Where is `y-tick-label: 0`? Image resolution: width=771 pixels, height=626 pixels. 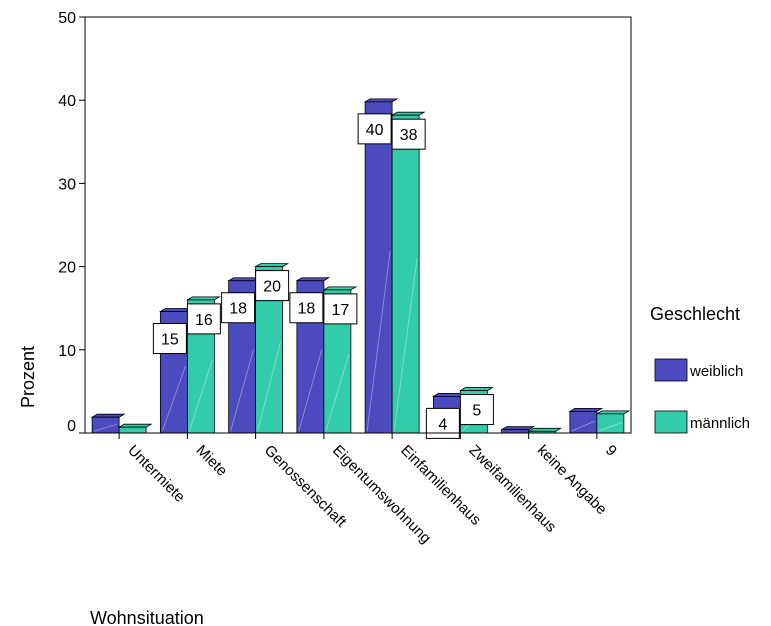
y-tick-label: 0 is located at coordinates (71, 426).